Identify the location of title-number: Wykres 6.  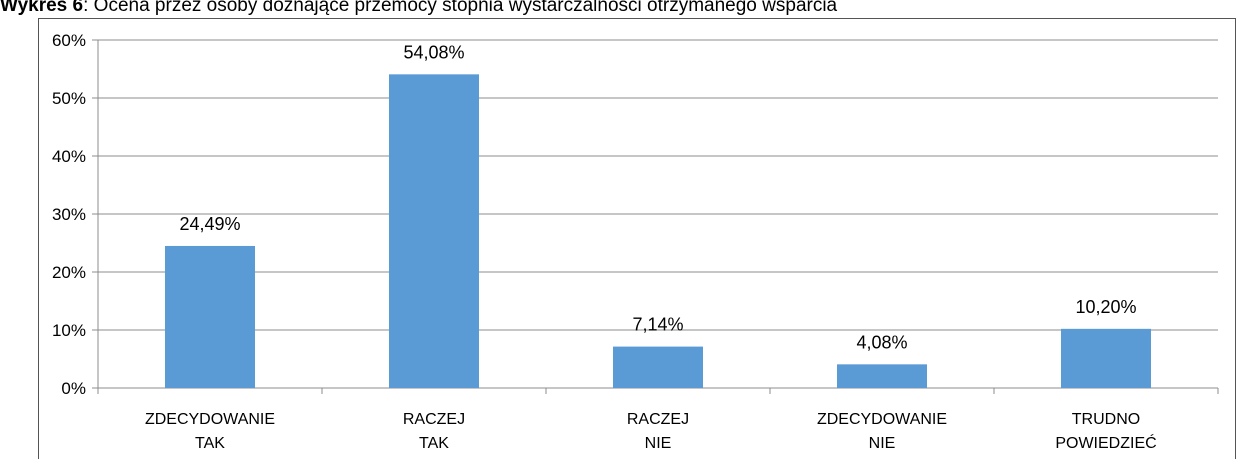
(41, 8).